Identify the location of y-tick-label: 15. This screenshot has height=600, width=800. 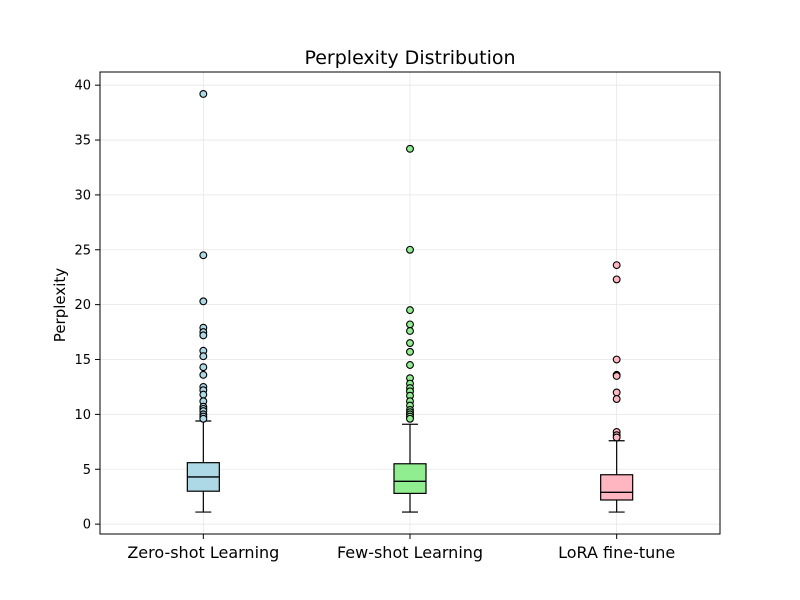
(82, 360).